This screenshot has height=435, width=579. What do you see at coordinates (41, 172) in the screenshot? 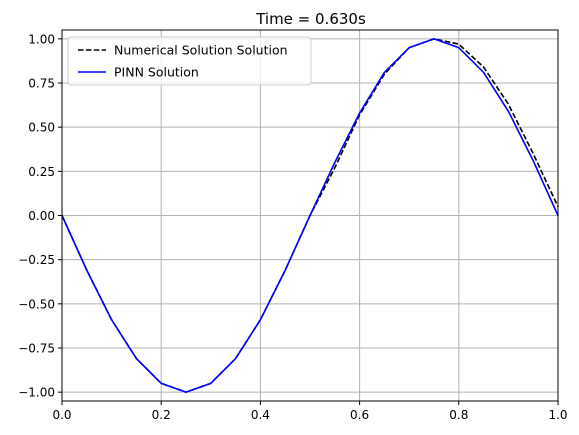
I see `y-tick-label: 0.25` at bounding box center [41, 172].